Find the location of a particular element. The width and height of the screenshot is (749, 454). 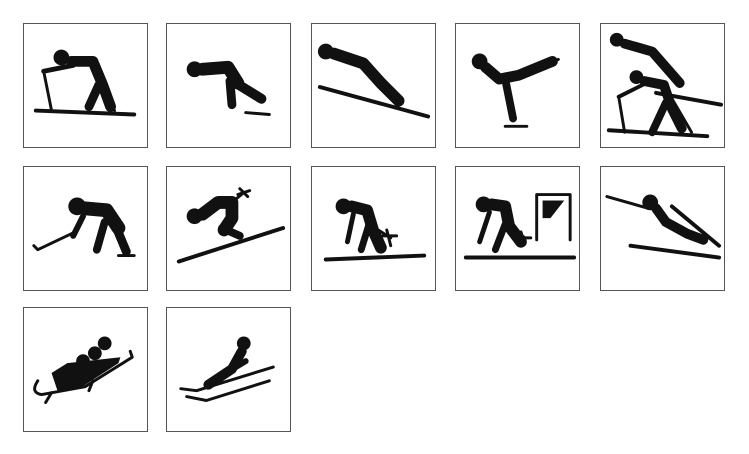

pictogram-bobsleigh is located at coordinates (85, 369).